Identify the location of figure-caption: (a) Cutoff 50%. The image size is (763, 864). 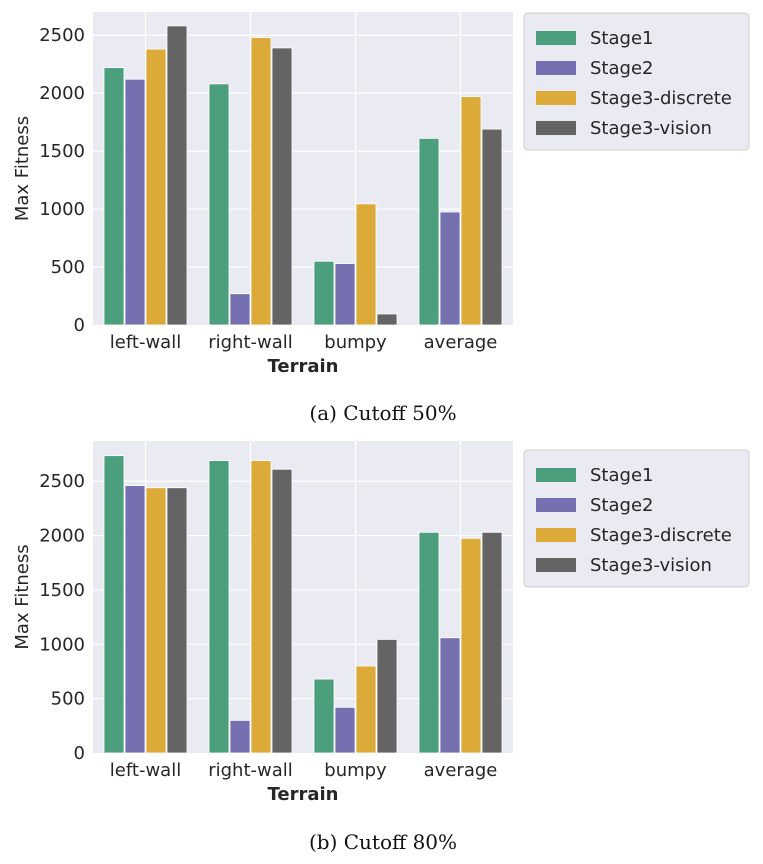
(382, 413).